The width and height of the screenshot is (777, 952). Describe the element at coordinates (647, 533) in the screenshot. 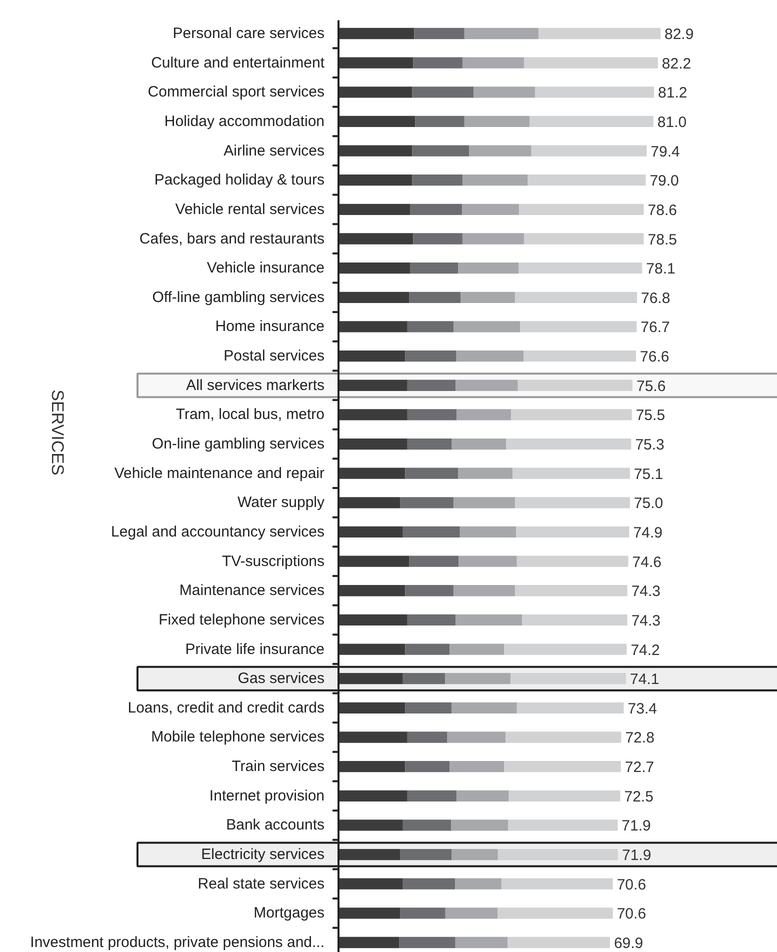

I see `annotation: 74.9` at that location.